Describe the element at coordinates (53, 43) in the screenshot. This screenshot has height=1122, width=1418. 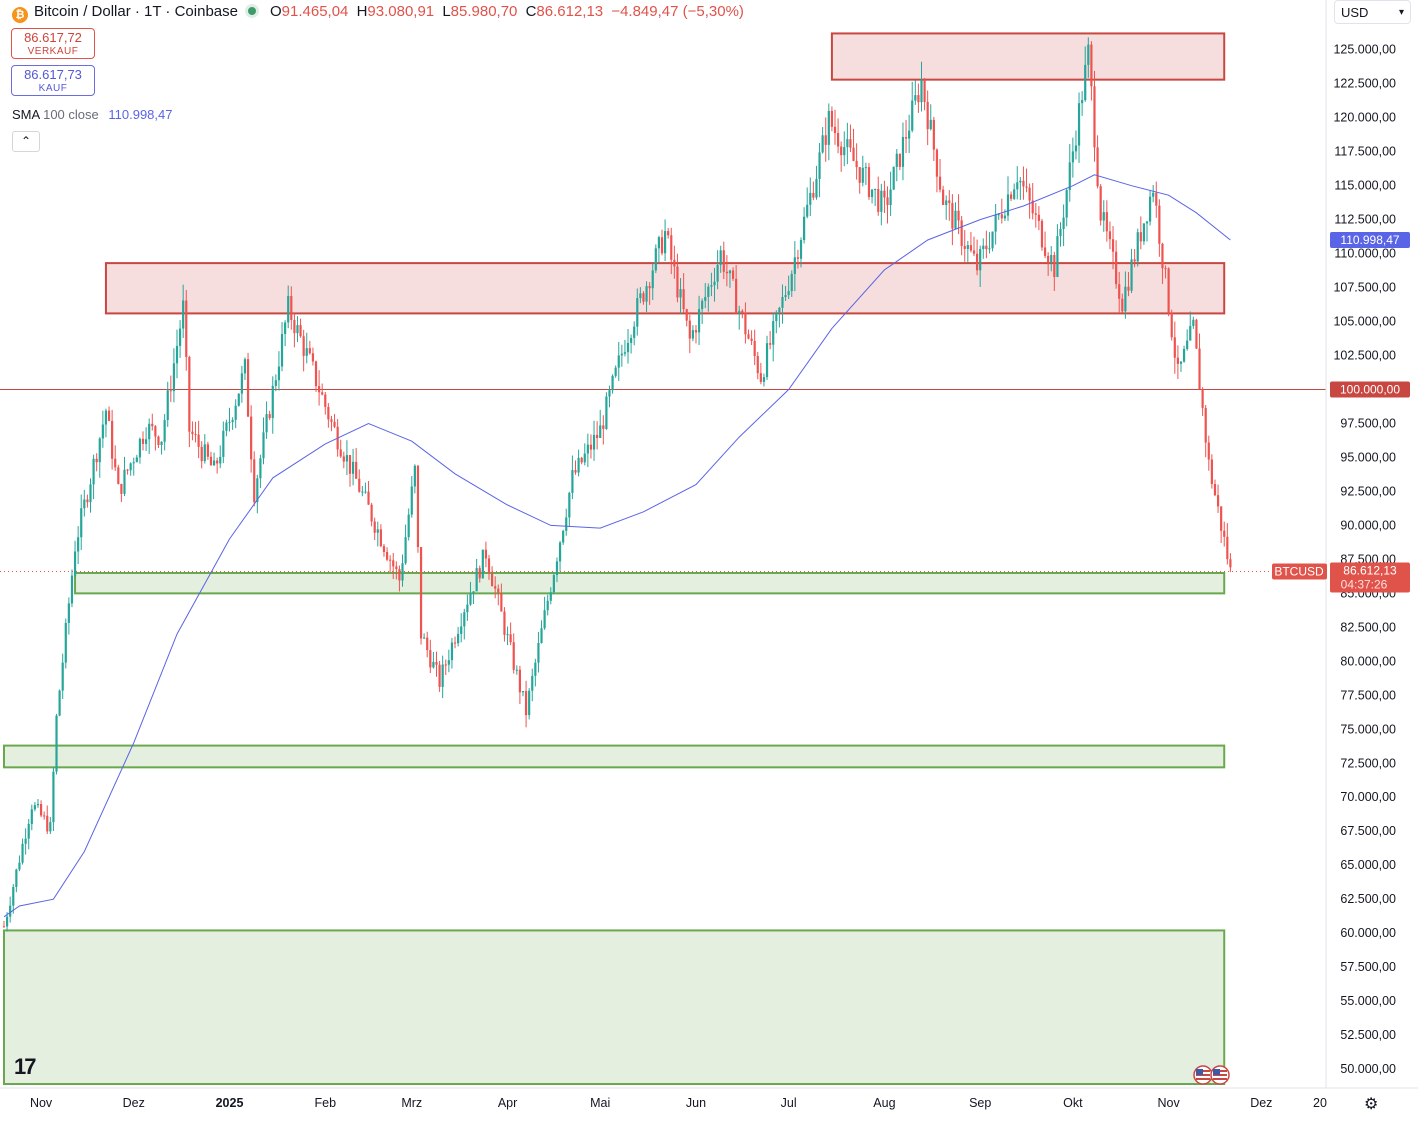
I see `sell-button: 86.617,72 VERKAUF` at that location.